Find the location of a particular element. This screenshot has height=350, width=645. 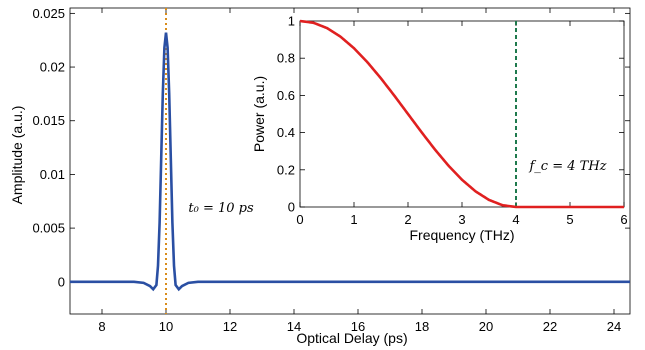

x-tick-label: 2 is located at coordinates (407, 219).